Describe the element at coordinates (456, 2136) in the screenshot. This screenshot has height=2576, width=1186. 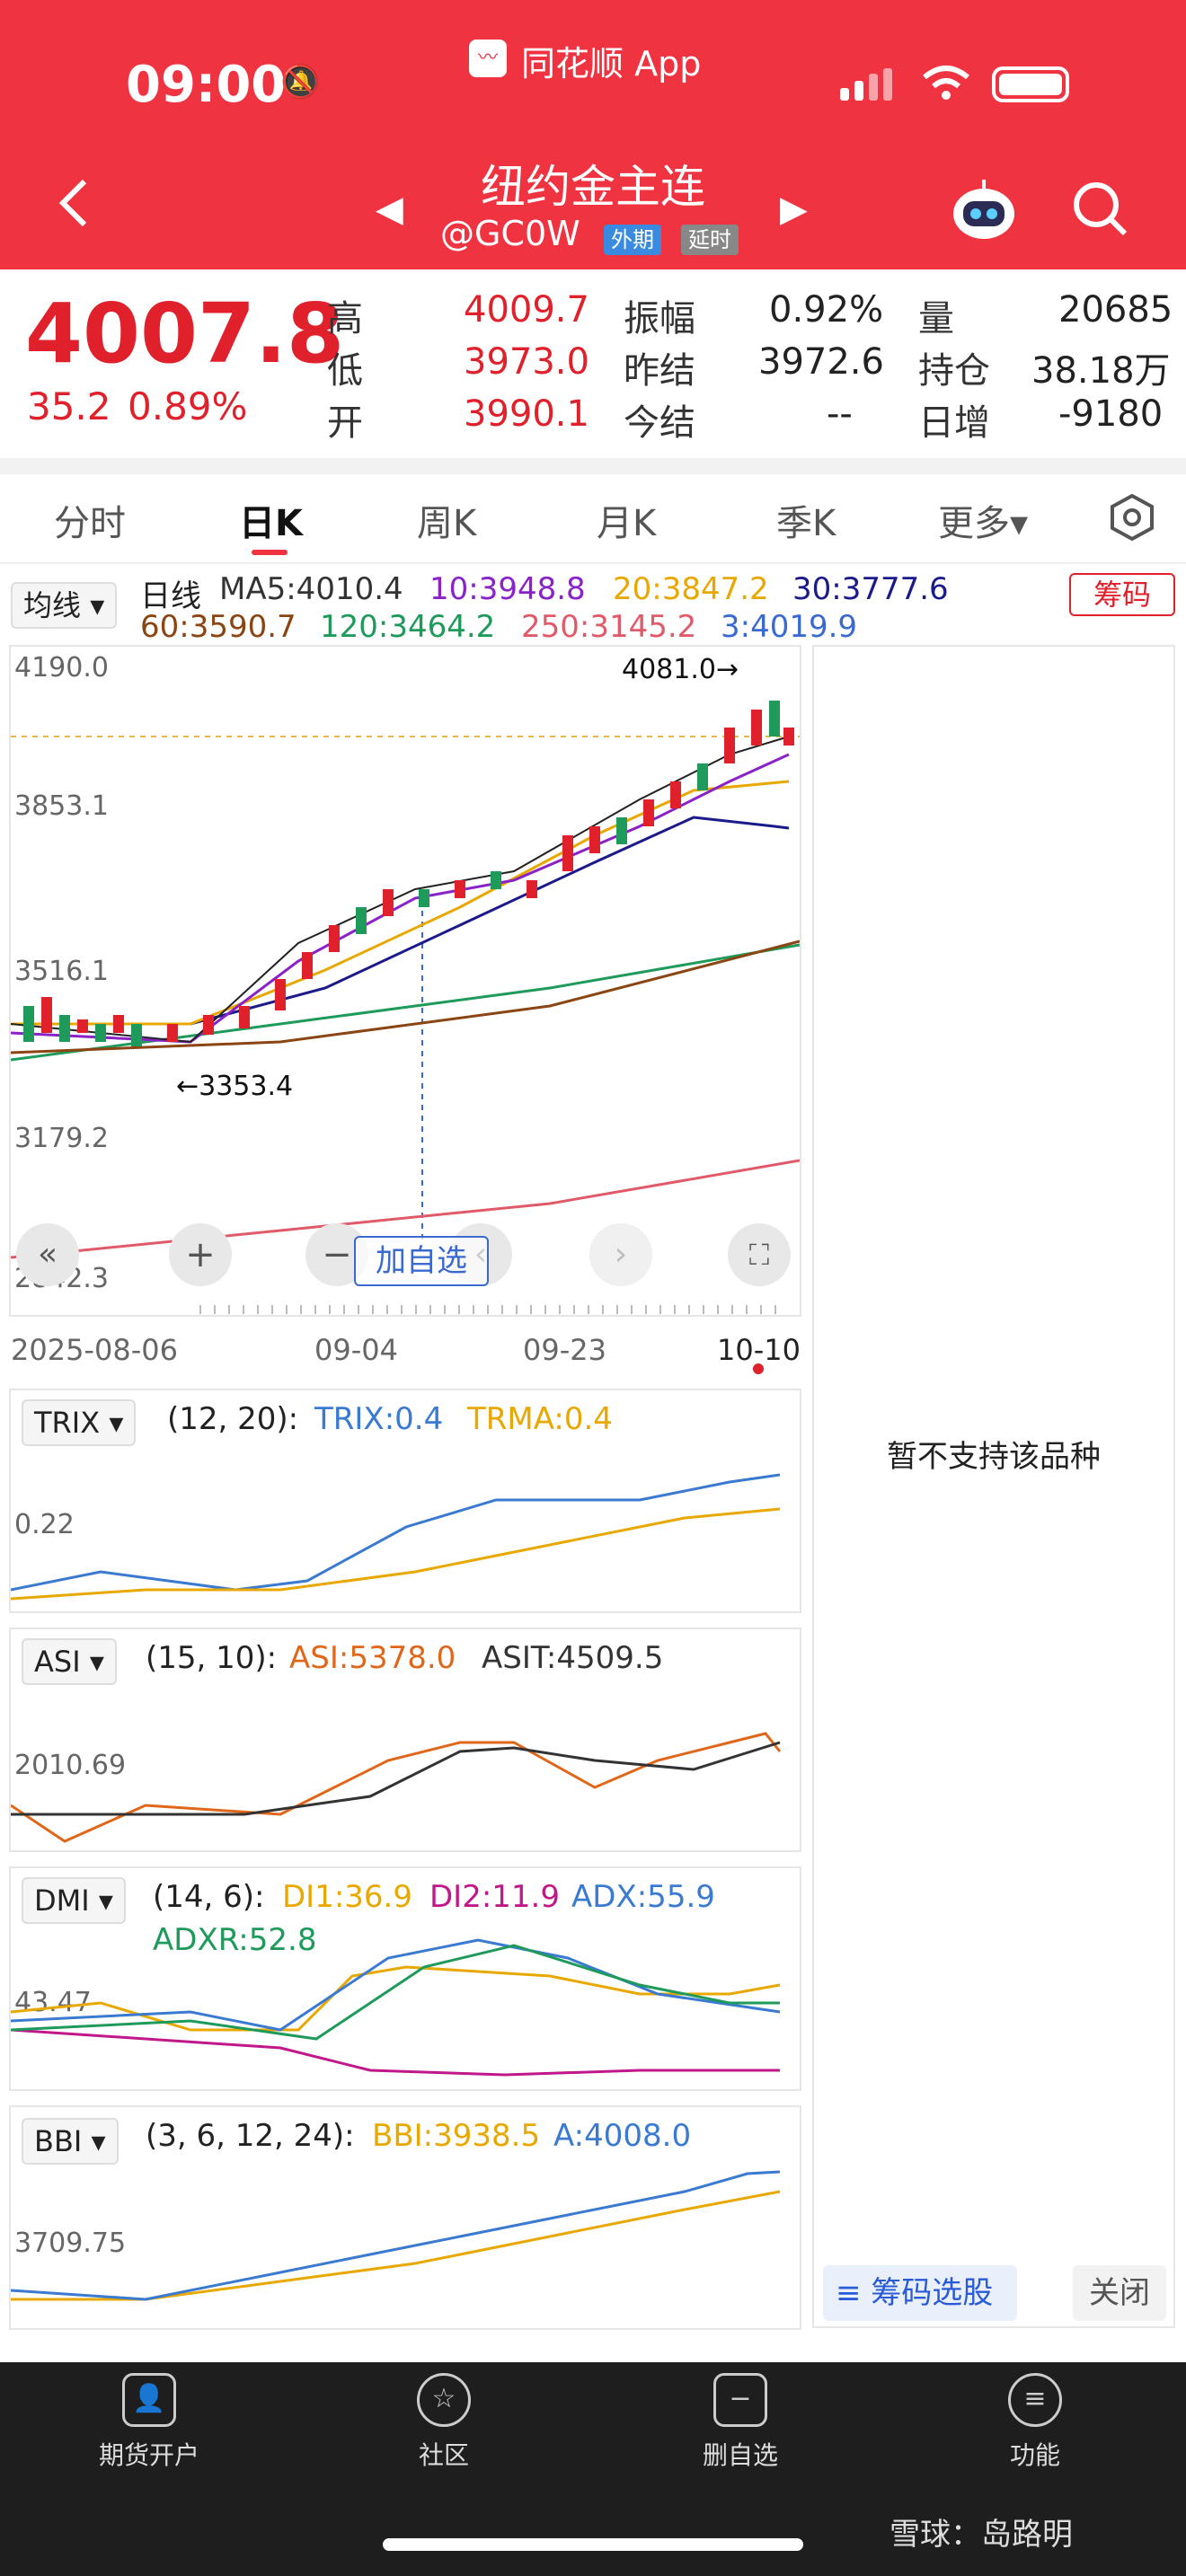
I see `bbi-value: BBI:3938.5` at that location.